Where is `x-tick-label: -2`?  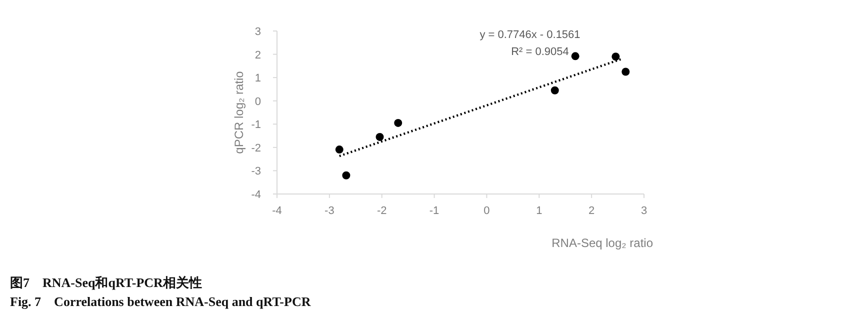
x-tick-label: -2 is located at coordinates (381, 211).